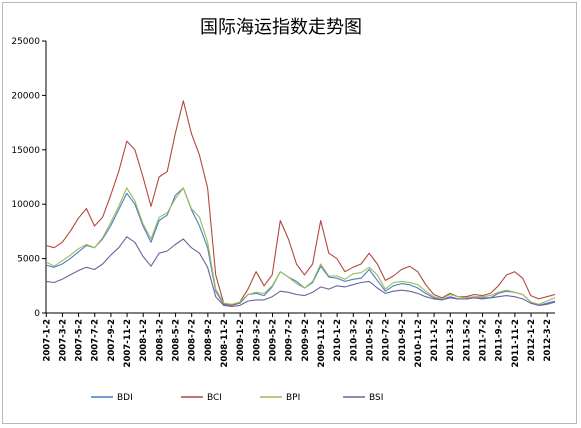 The height and width of the screenshot is (428, 581). Describe the element at coordinates (467, 340) in the screenshot. I see `x-tick-label: 2011-5-2` at that location.